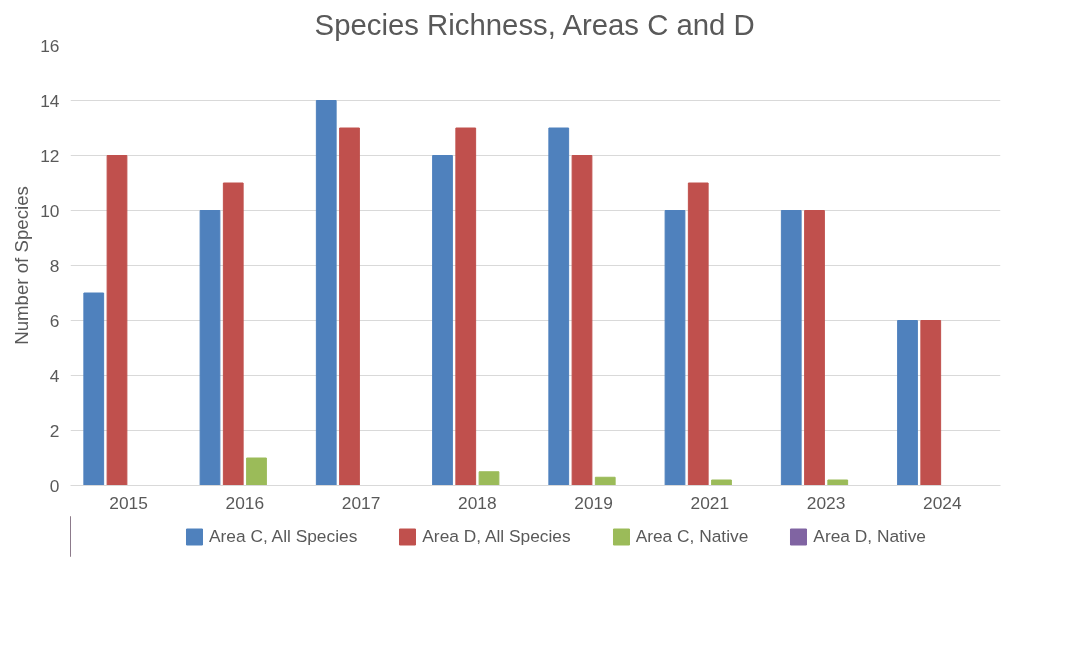 This screenshot has height=661, width=1069. What do you see at coordinates (943, 502) in the screenshot?
I see `x-tick-label: 2024` at bounding box center [943, 502].